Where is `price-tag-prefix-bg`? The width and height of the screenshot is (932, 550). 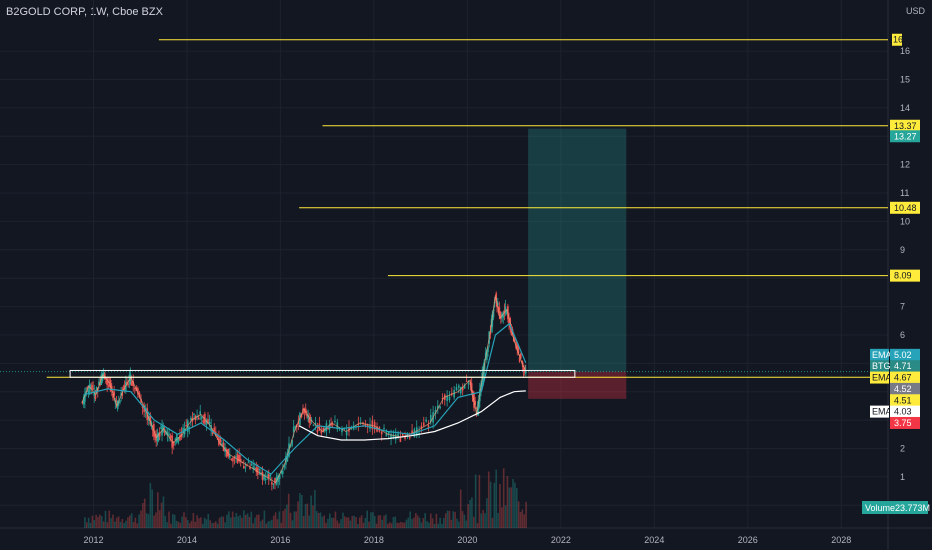
price-tag-prefix-bg is located at coordinates (879, 377).